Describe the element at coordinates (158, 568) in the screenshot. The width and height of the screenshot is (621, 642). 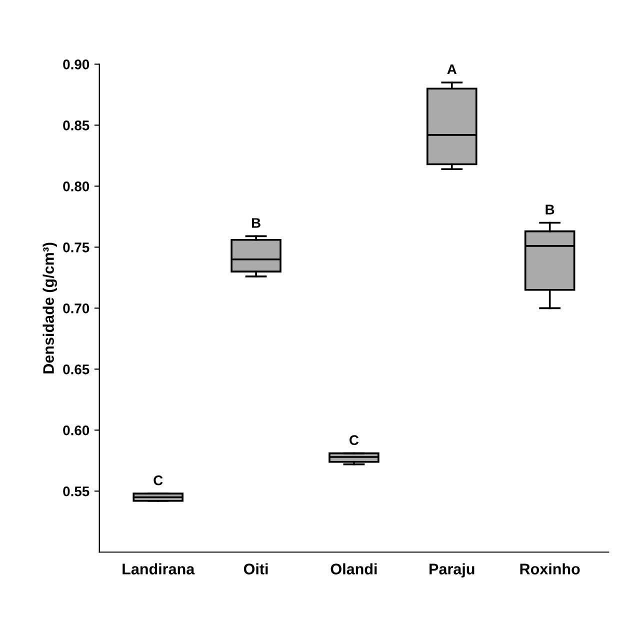
I see `x-tick-label: Landirana` at that location.